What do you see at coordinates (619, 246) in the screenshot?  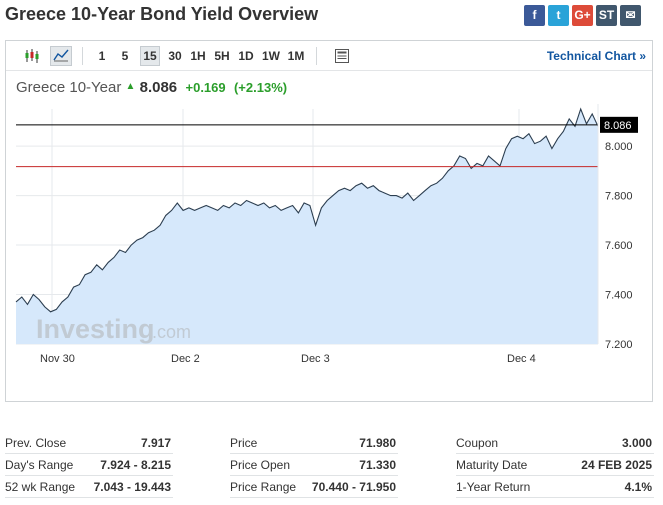 I see `y-tick-label: 7.600` at bounding box center [619, 246].